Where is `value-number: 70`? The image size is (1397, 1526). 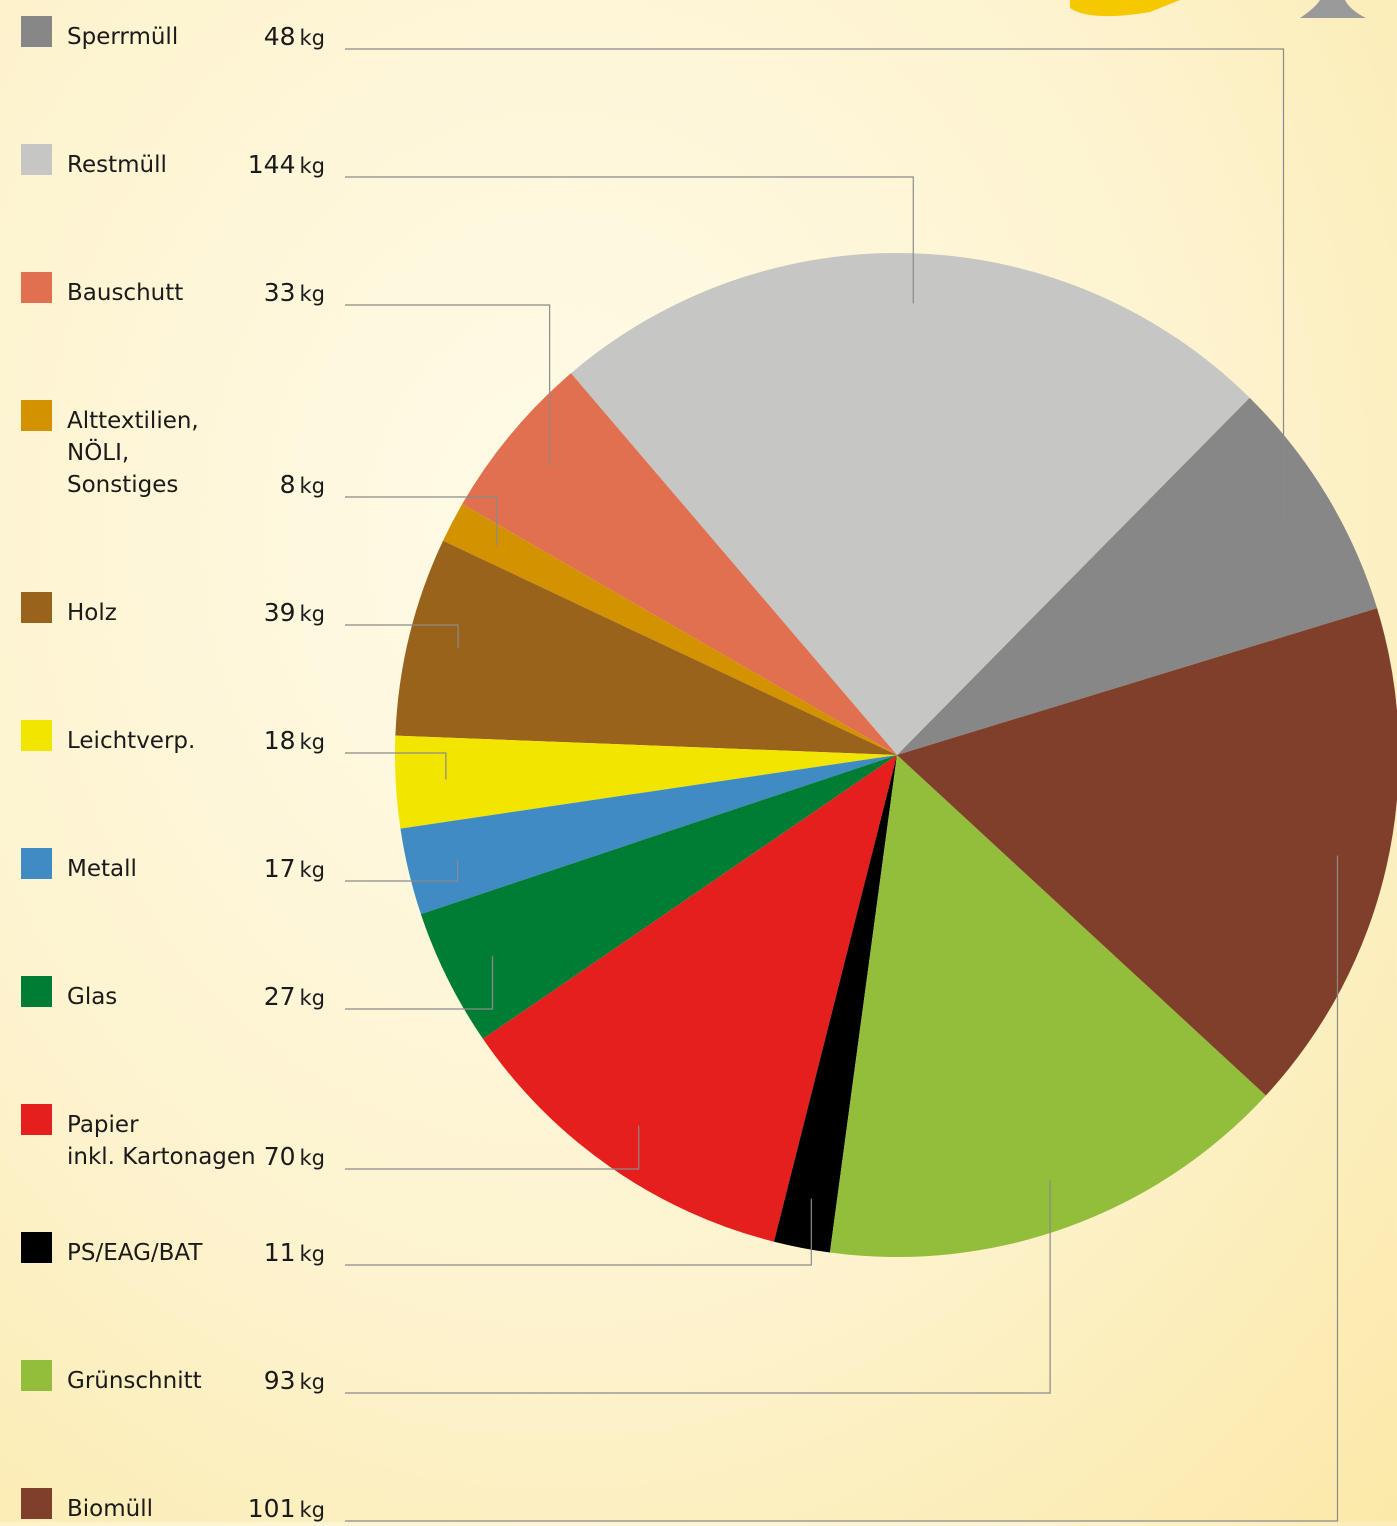
value-number: 70 is located at coordinates (279, 1156).